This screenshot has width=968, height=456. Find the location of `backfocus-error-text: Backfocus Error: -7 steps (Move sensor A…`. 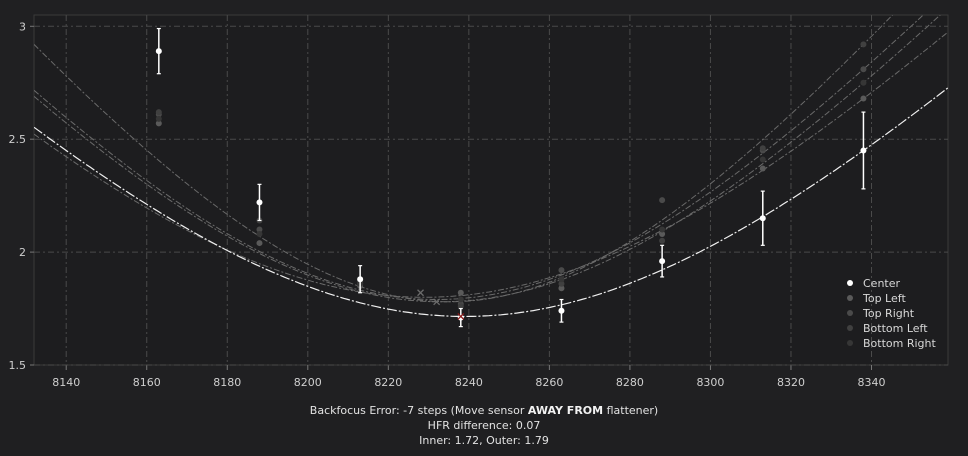

backfocus-error-text: Backfocus Error: -7 steps (Move sensor A… is located at coordinates (484, 410).